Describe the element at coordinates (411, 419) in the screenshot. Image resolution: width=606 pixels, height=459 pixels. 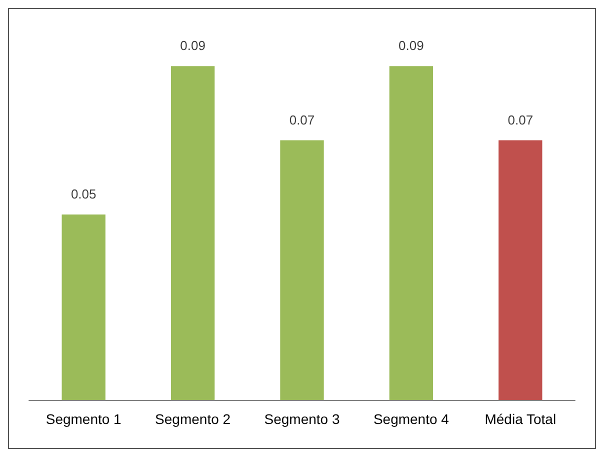
I see `x-tick-label: Segmento 4` at that location.